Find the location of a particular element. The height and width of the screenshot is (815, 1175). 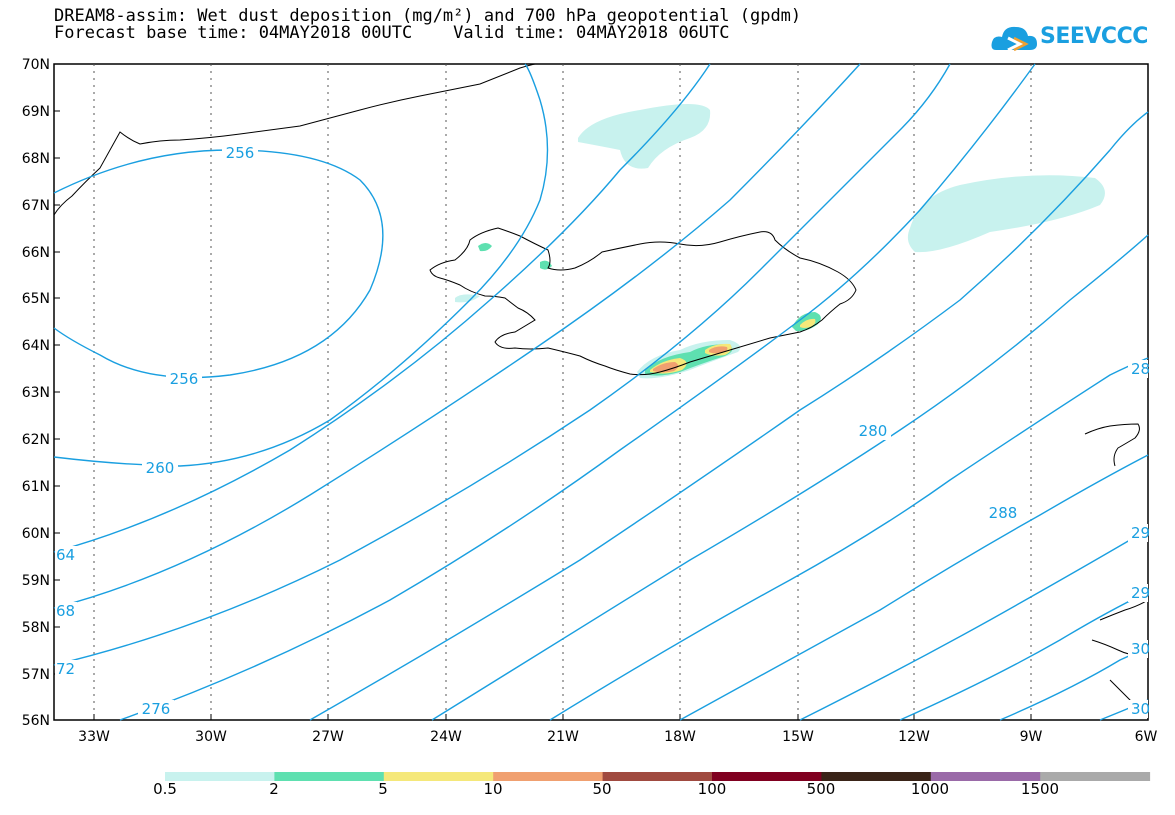

colorbar-label: 1500 is located at coordinates (1040, 789).